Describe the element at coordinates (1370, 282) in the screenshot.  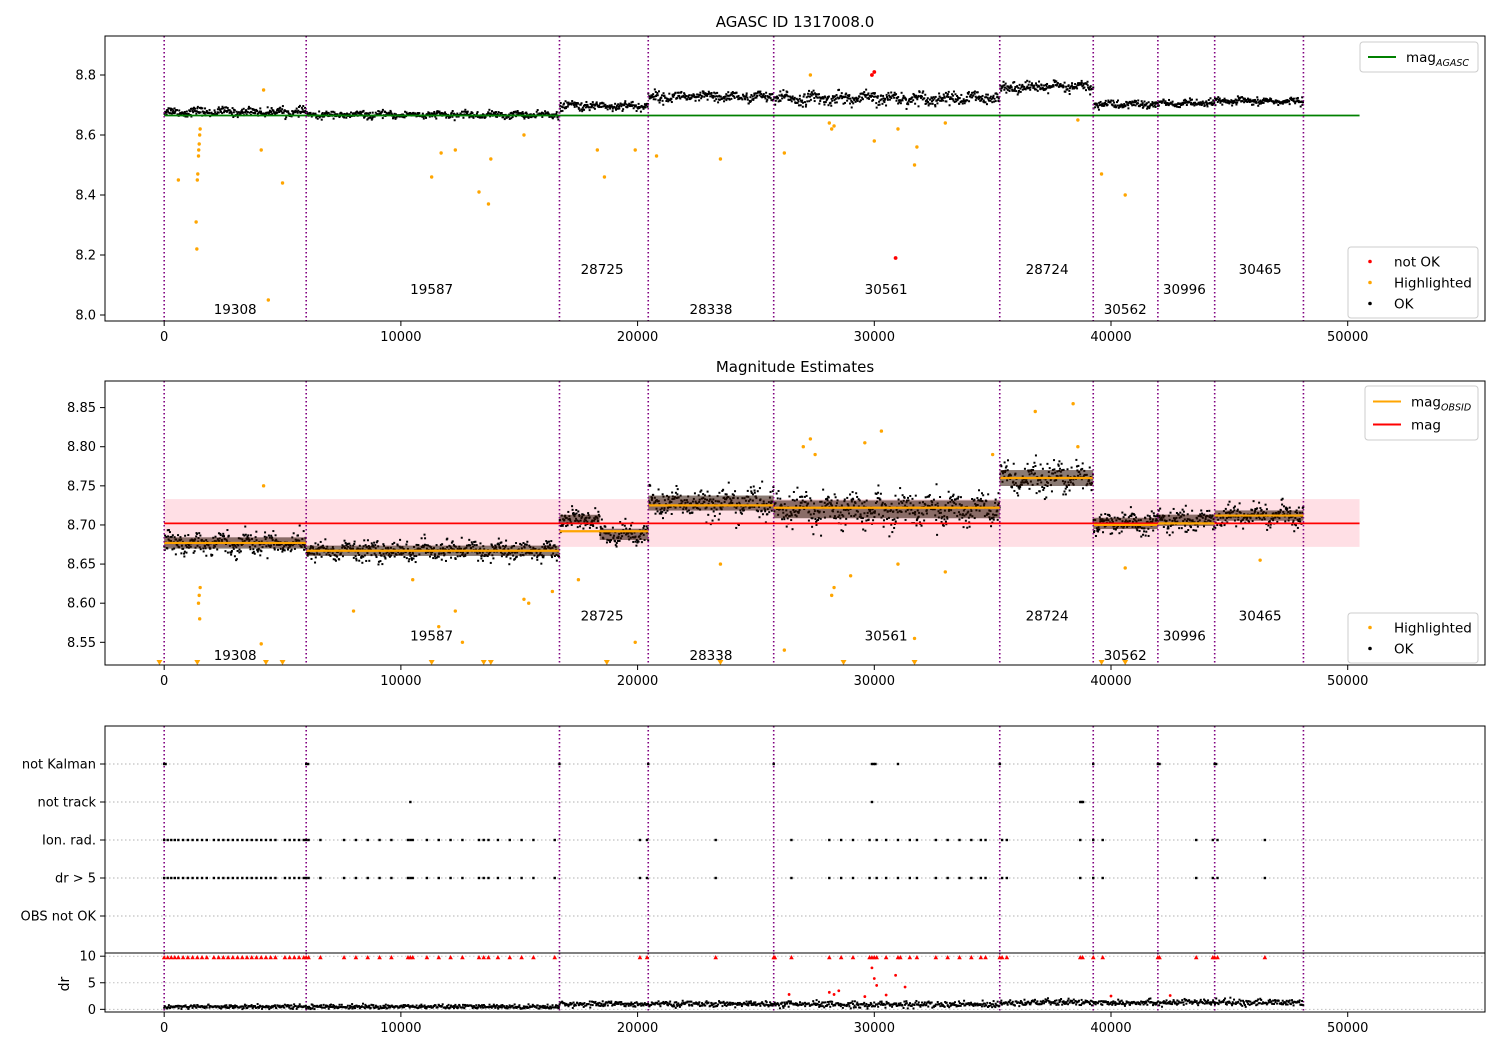
I see `legend-dot-swatch` at that location.